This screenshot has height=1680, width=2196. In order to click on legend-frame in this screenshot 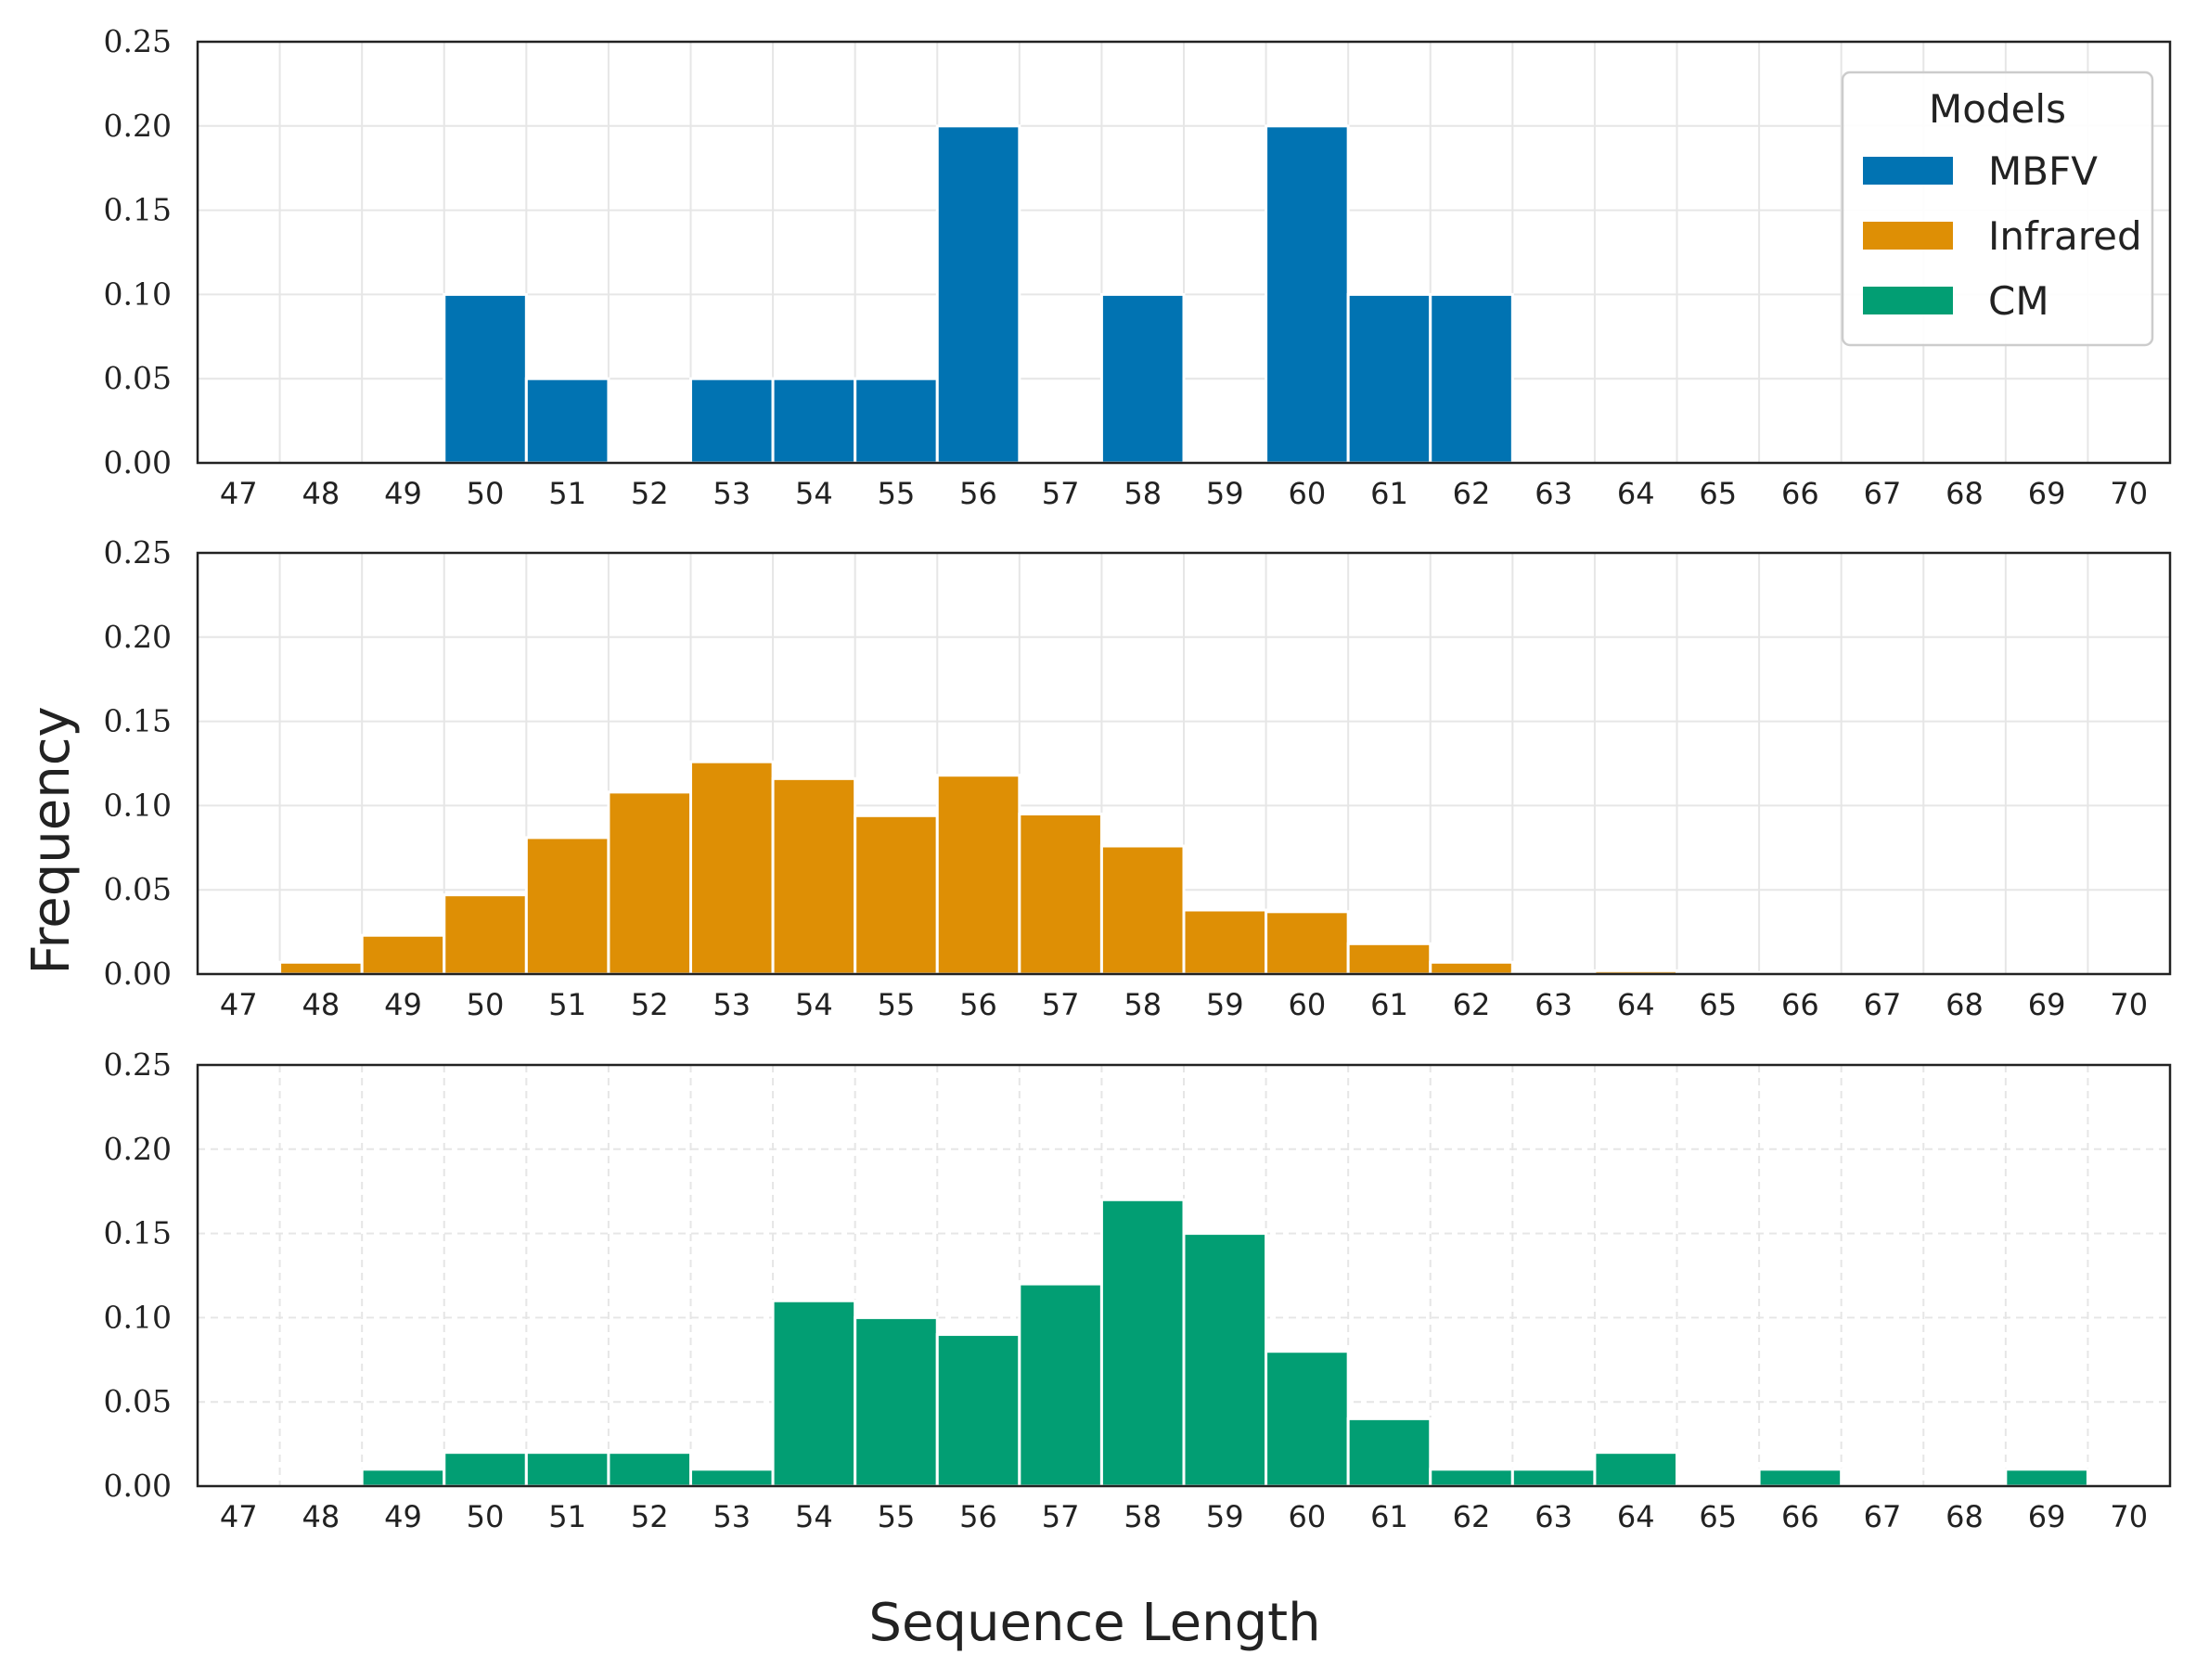, I will do `click(1998, 209)`.